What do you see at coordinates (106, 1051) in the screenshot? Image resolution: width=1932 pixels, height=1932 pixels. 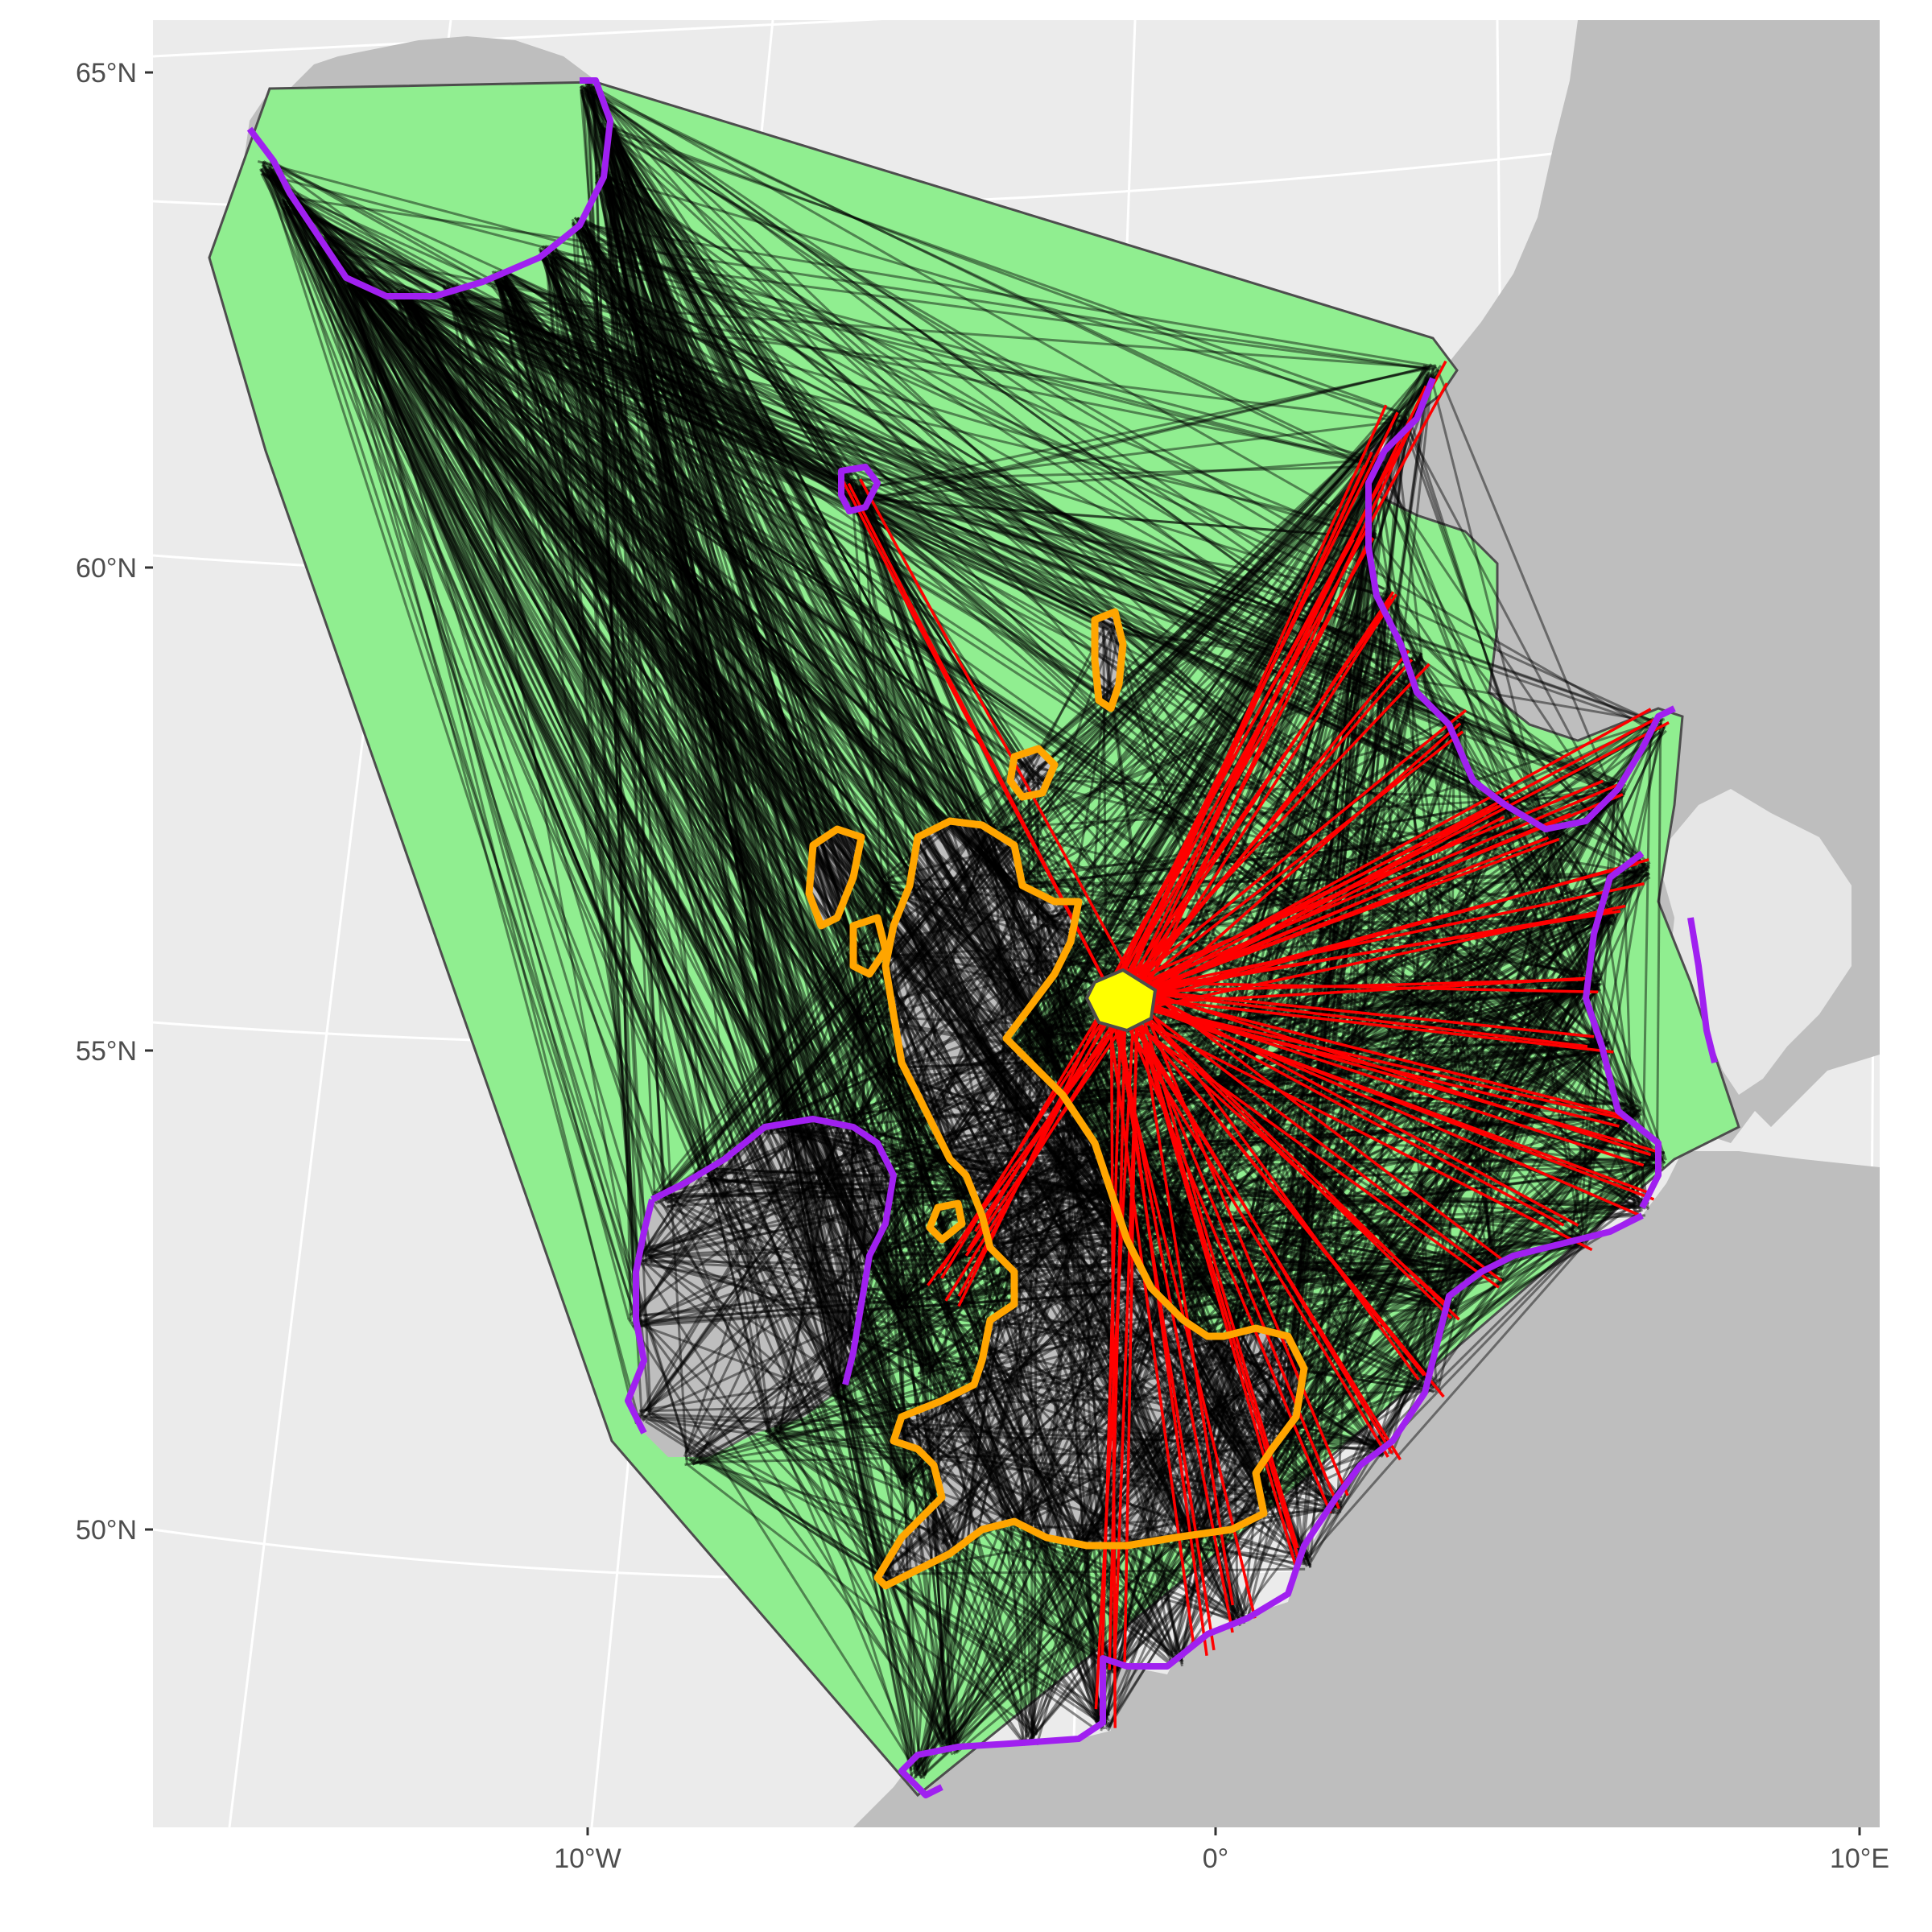 I see `y-label-55n: 55°N` at bounding box center [106, 1051].